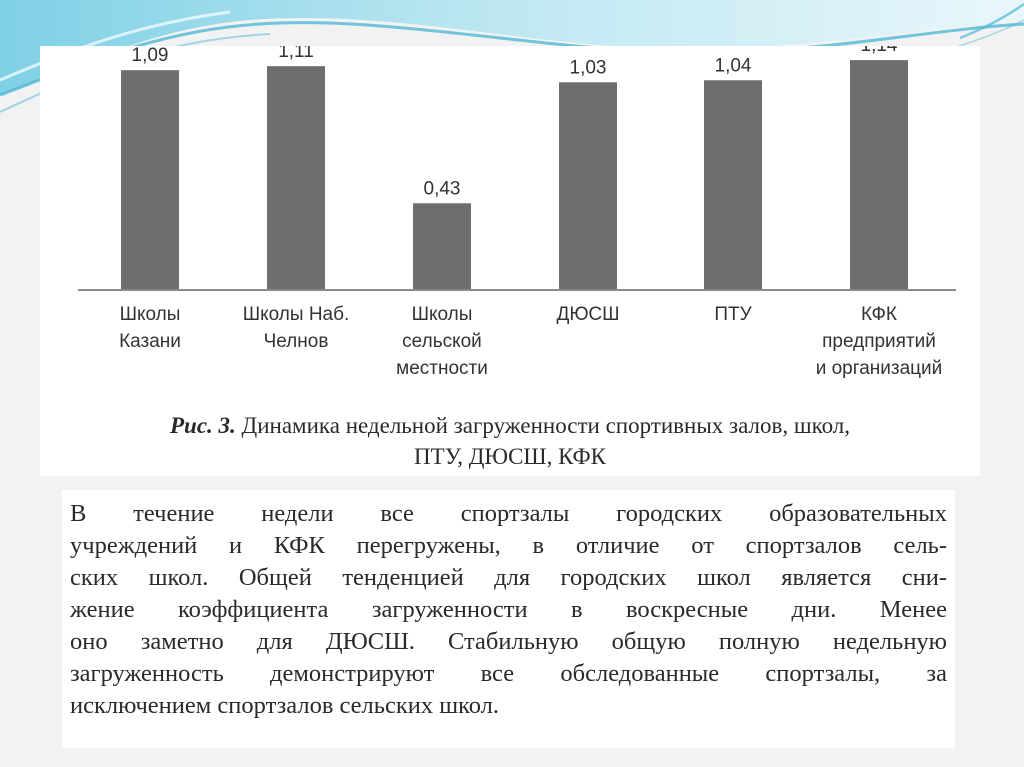 This screenshot has width=1024, height=767. What do you see at coordinates (733, 65) in the screenshot?
I see `bar-value-label: 1,04` at bounding box center [733, 65].